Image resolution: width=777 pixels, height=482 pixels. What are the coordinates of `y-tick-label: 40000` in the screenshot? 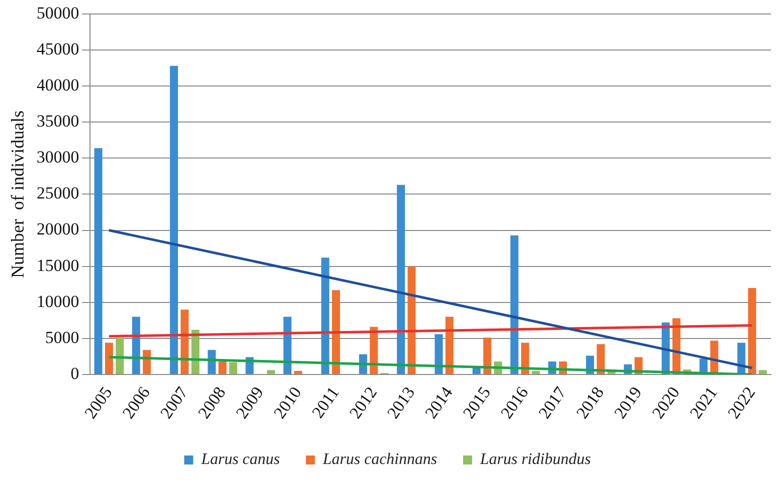 It's located at (58, 85).